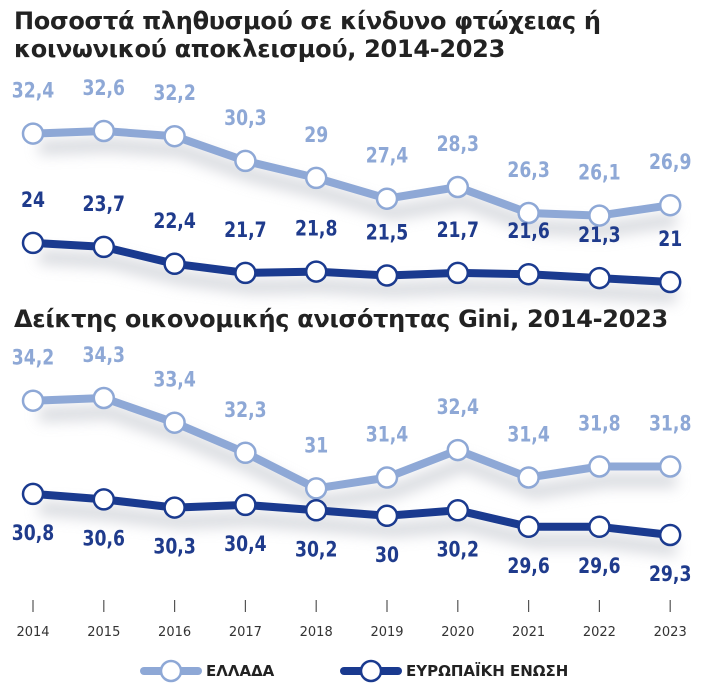 This screenshot has width=701, height=700. What do you see at coordinates (599, 632) in the screenshot?
I see `x-tick-label-2022: 2022` at bounding box center [599, 632].